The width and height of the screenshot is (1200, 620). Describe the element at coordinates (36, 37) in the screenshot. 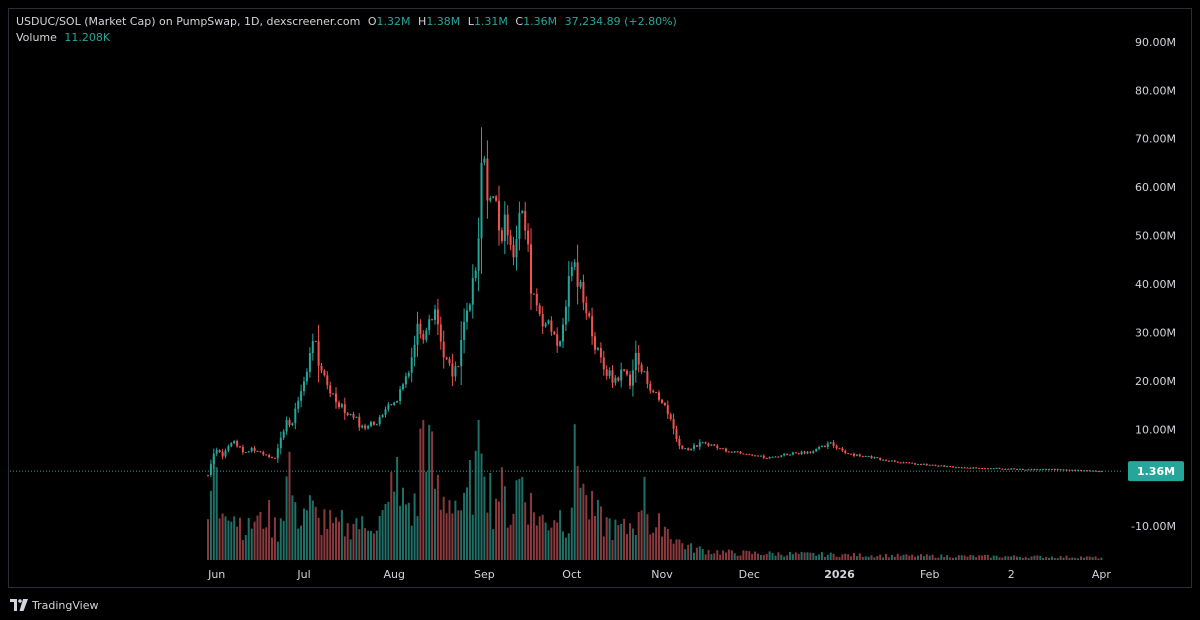

I see `volume-label: Volume` at that location.